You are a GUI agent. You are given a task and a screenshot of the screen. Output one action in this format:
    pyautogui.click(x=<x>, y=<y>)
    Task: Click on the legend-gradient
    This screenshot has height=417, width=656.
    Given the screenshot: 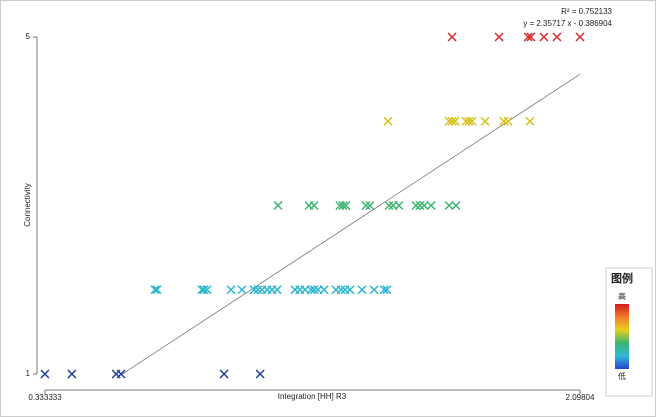 What is the action you would take?
    pyautogui.click(x=622, y=336)
    